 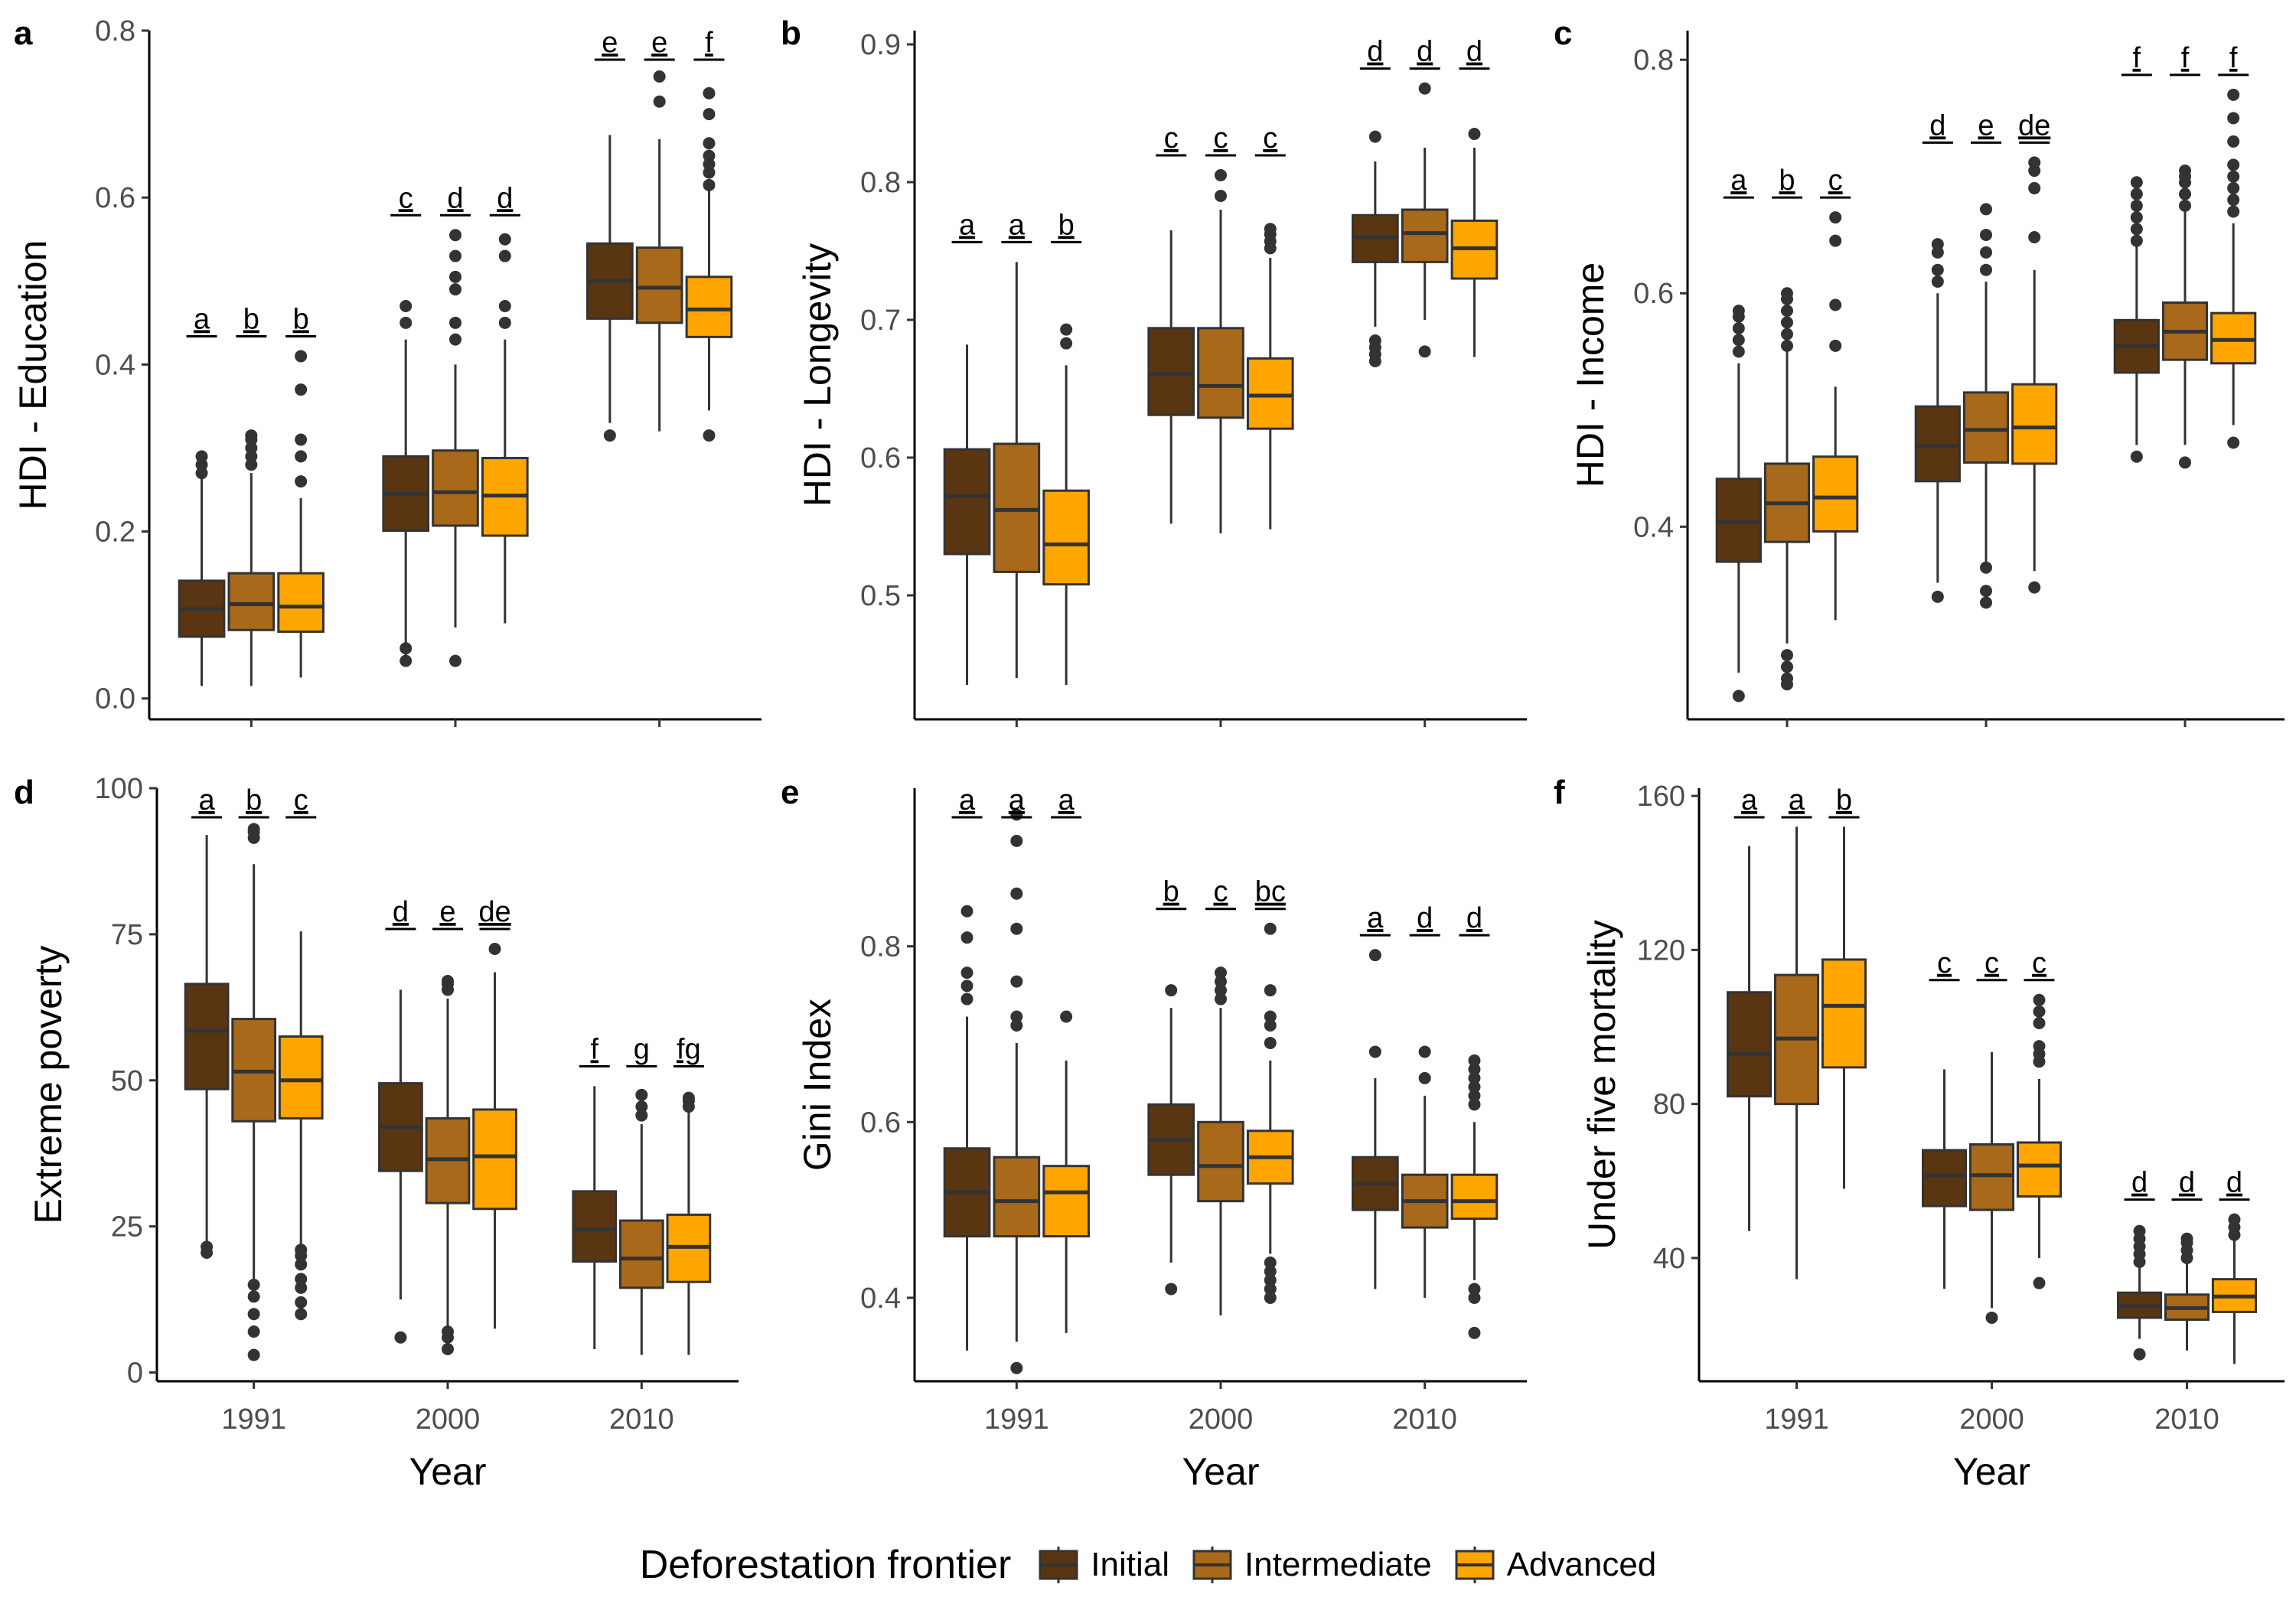 I want to click on panel-letter-c: c, so click(x=1563, y=33).